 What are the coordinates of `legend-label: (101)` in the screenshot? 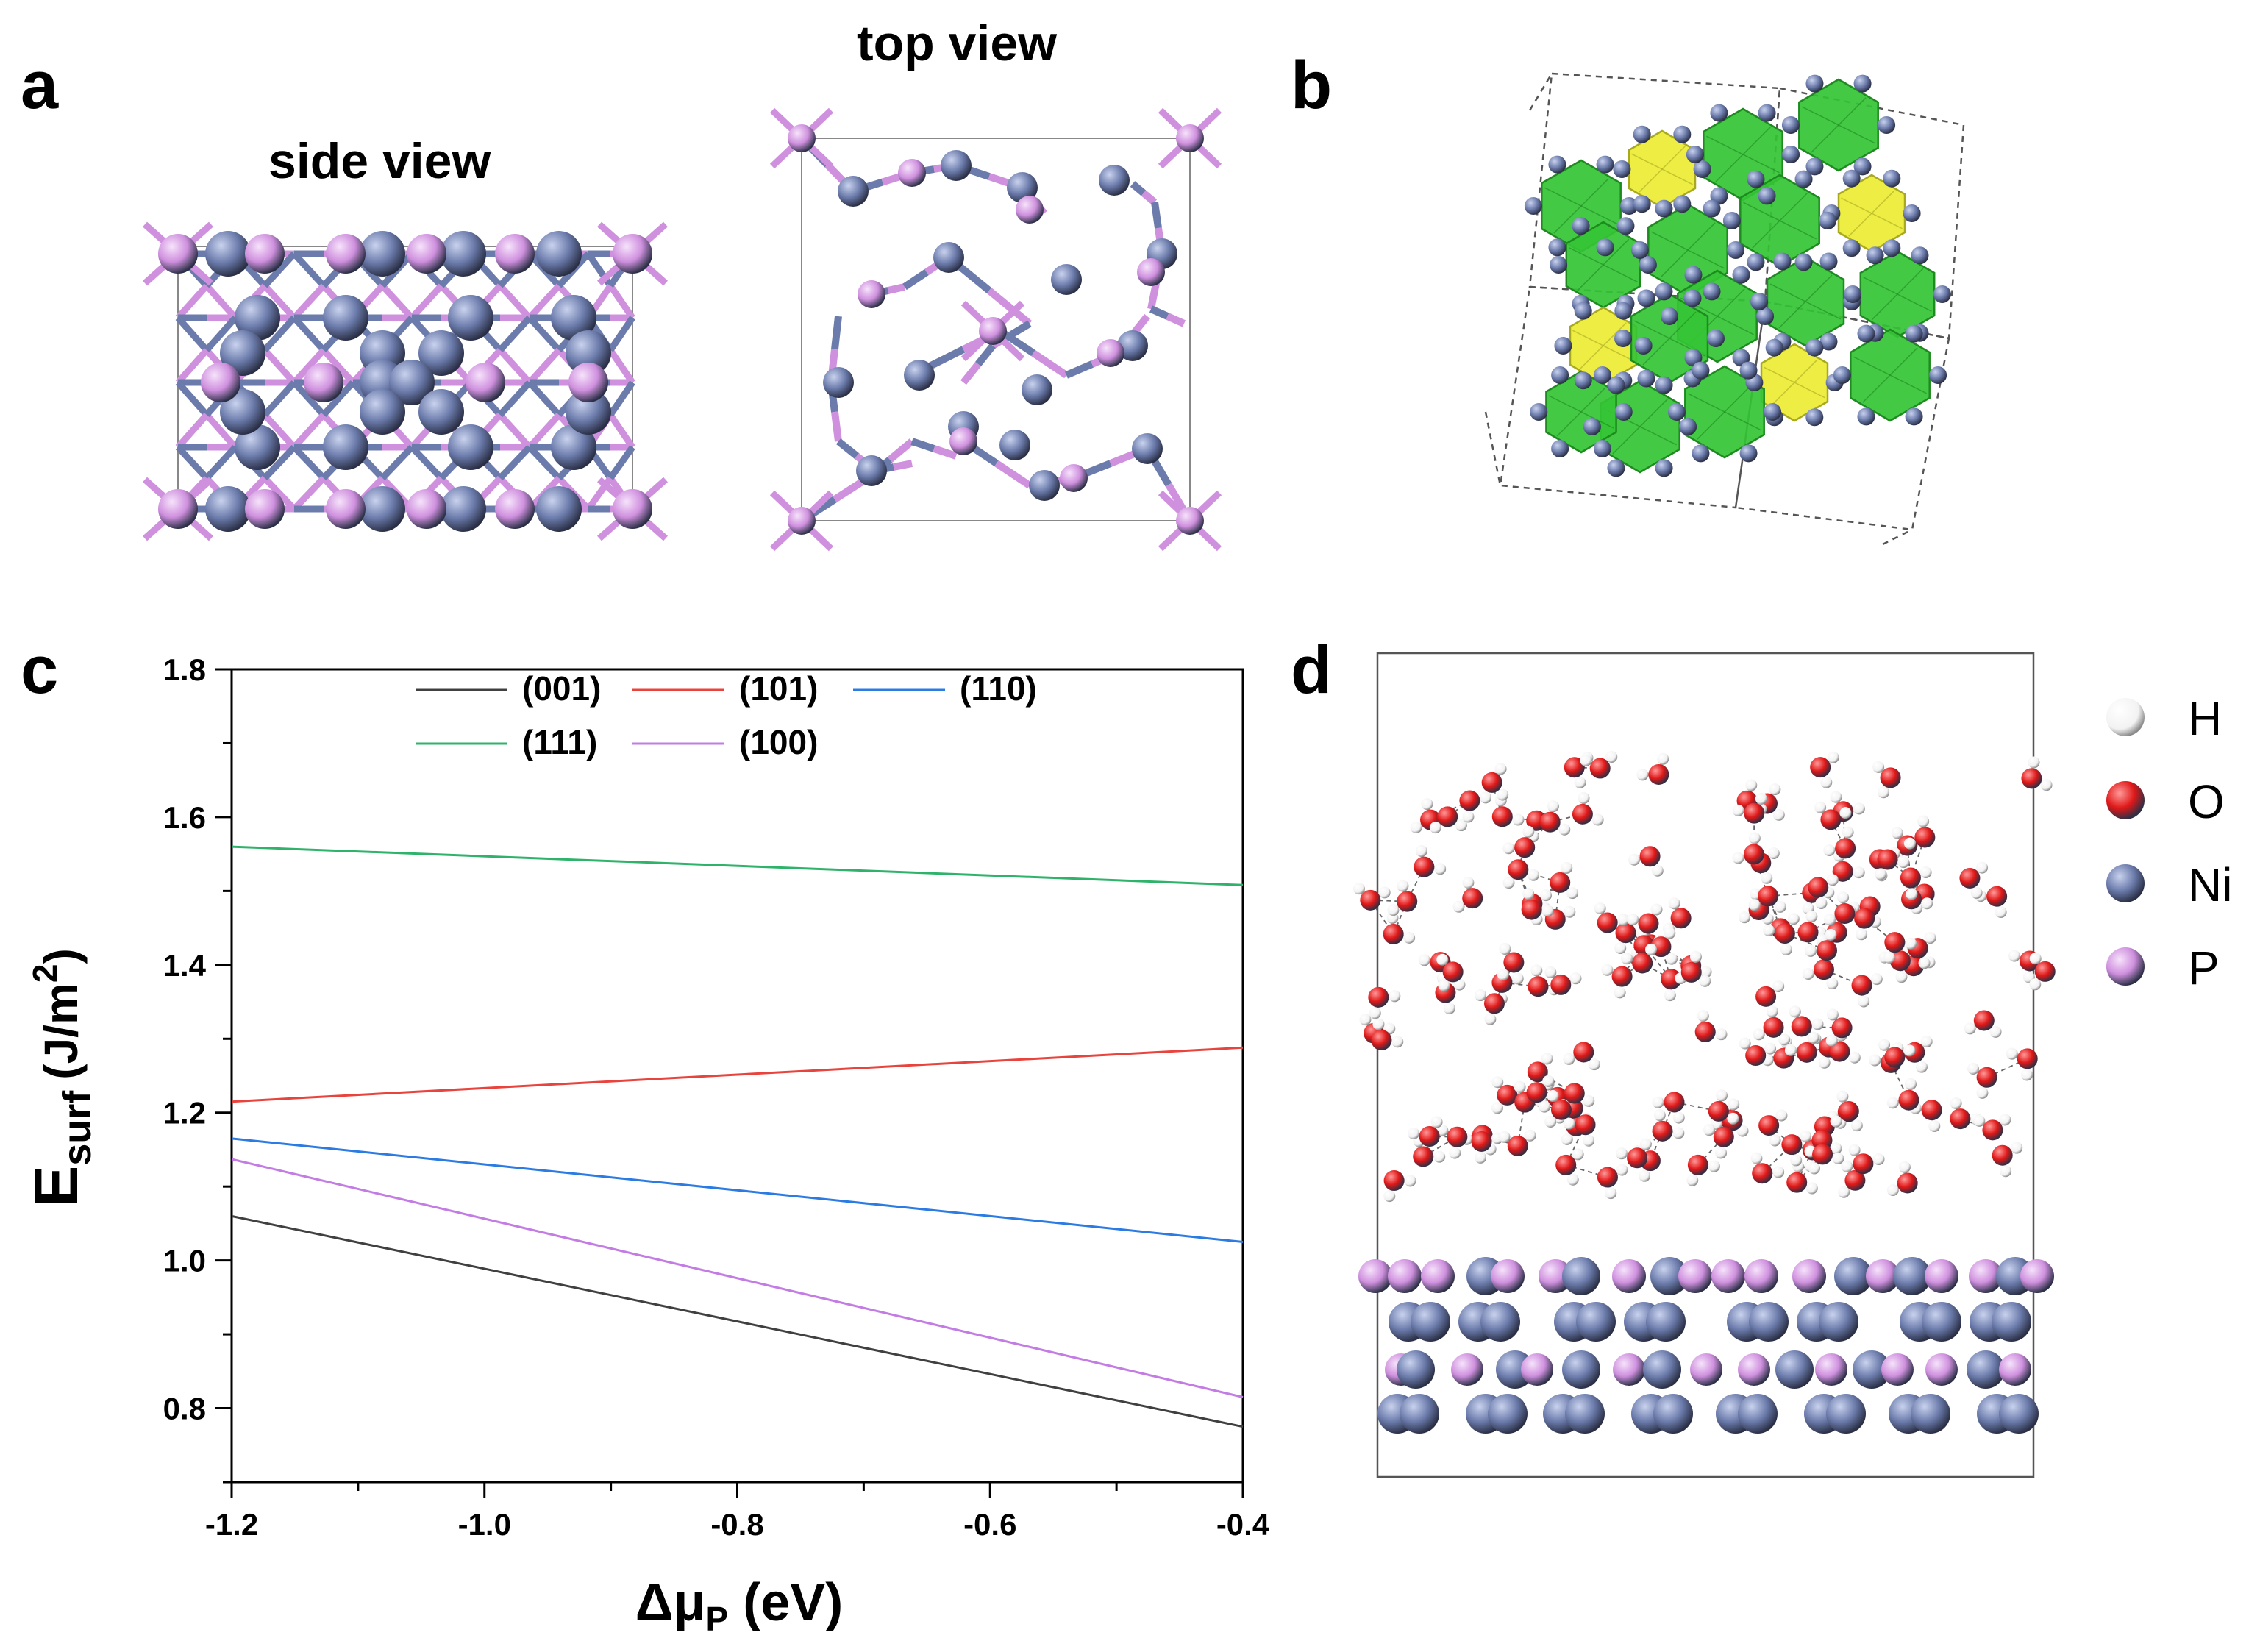 It's located at (779, 689).